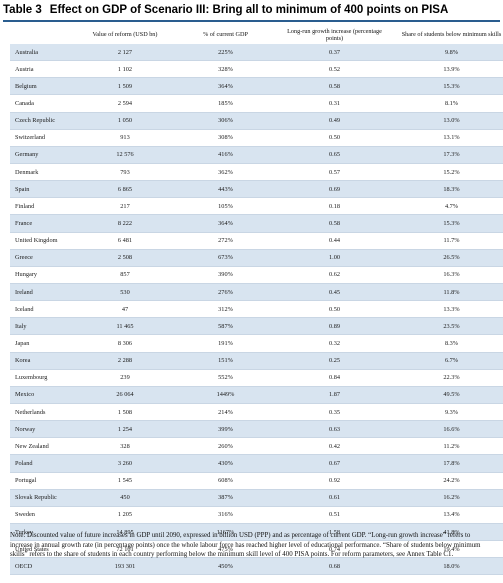 This screenshot has width=503, height=583. I want to click on table-row: Spain 6 865 443% 0.69 18.3%, so click(256, 189).